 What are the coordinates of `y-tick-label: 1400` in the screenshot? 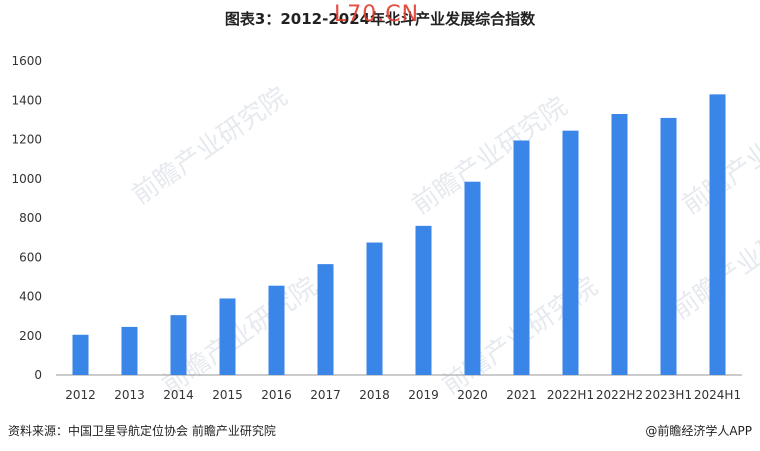 It's located at (26, 100).